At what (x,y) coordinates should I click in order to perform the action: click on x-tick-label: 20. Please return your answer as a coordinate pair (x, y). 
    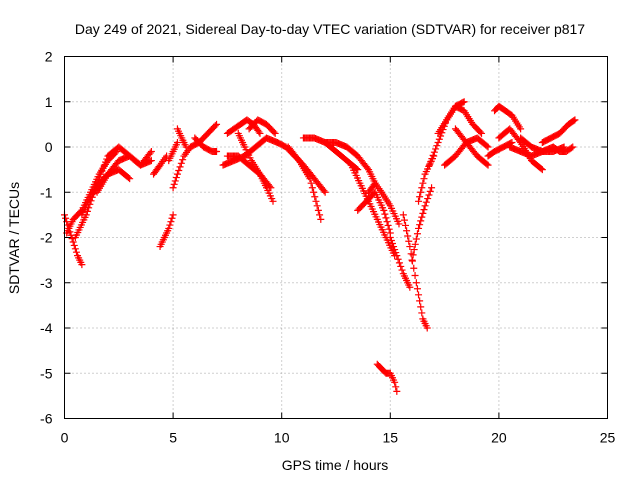
    Looking at the image, I should click on (499, 438).